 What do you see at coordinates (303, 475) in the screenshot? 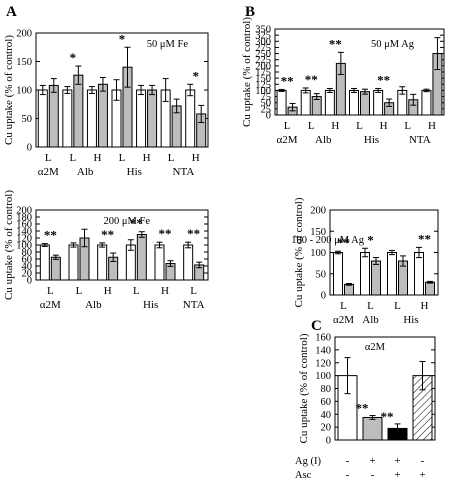
I see `condition-label: Asc` at bounding box center [303, 475].